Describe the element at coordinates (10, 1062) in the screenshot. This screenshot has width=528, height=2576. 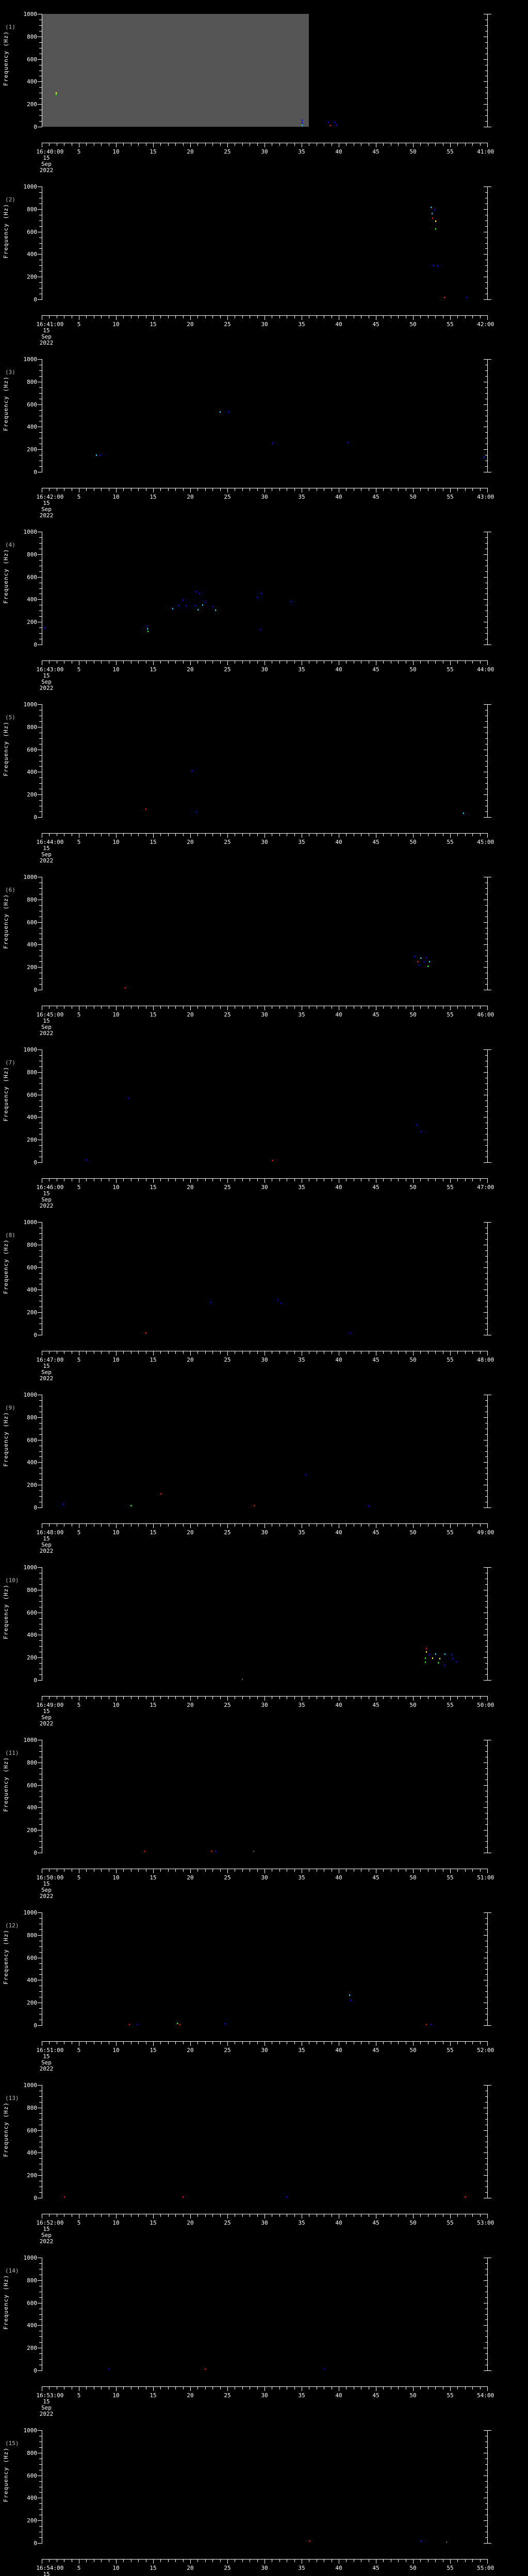
I see `panel-number: (7)` at that location.